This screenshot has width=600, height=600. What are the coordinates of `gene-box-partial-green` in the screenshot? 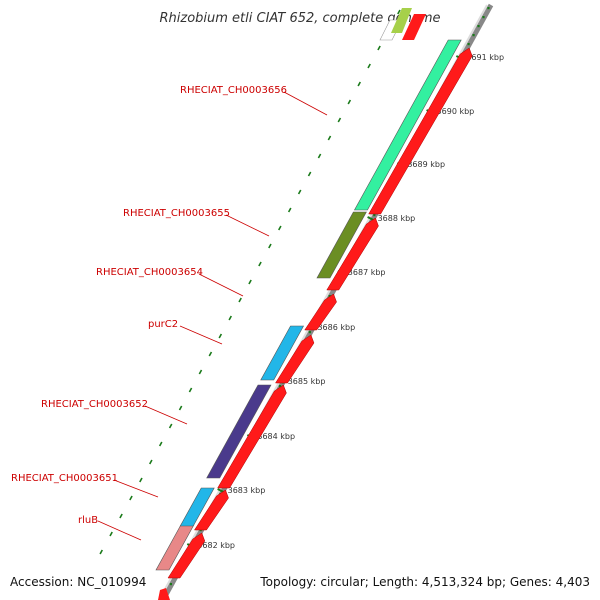 It's located at (401, 20).